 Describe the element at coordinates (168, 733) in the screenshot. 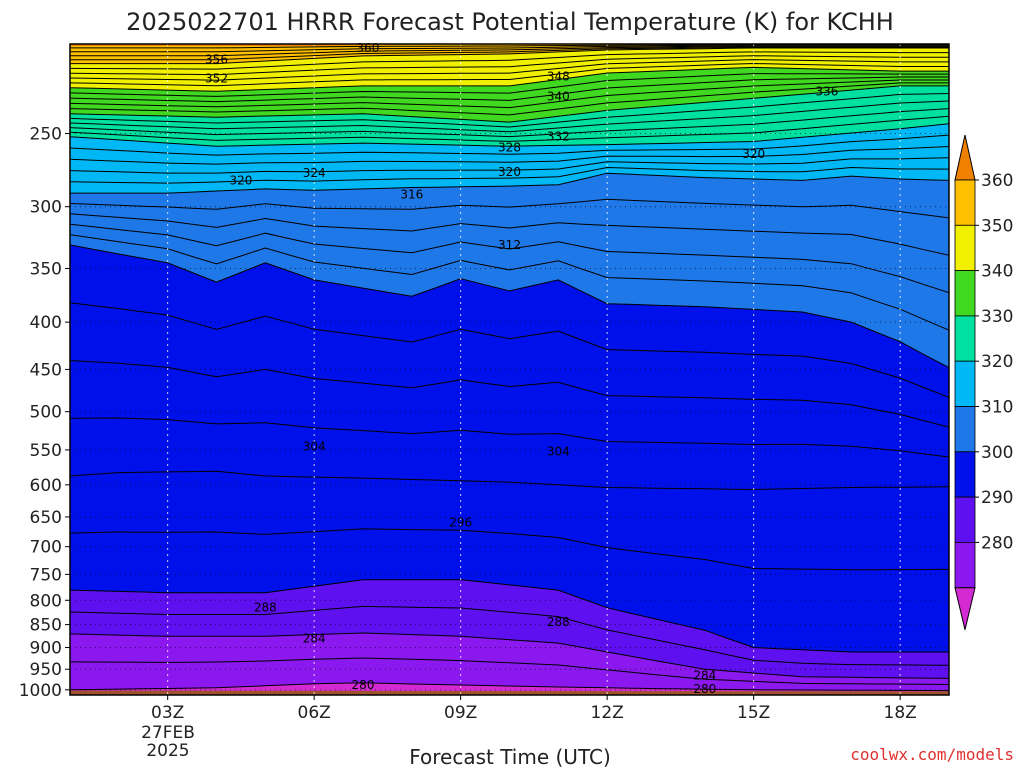

I see `x-date-label-day: 27FEB` at that location.